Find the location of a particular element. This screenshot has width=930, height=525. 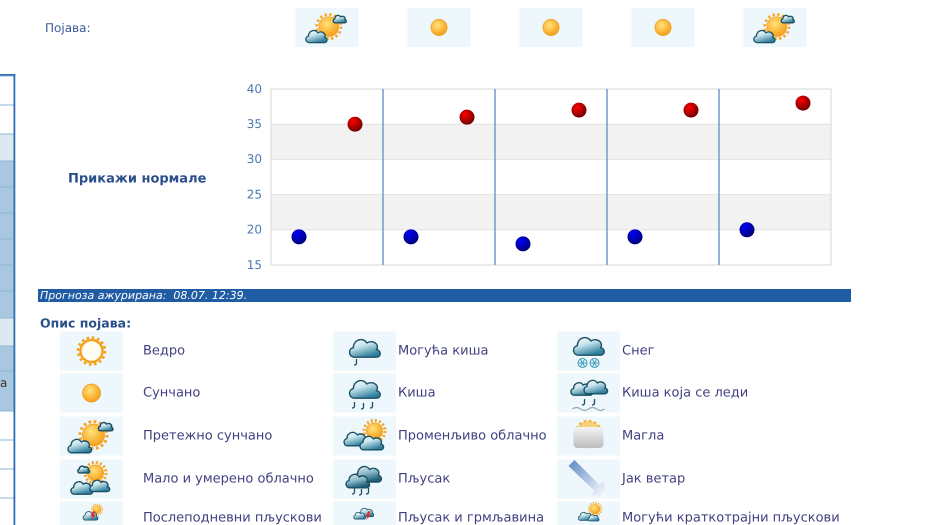

text: Киша is located at coordinates (417, 393).